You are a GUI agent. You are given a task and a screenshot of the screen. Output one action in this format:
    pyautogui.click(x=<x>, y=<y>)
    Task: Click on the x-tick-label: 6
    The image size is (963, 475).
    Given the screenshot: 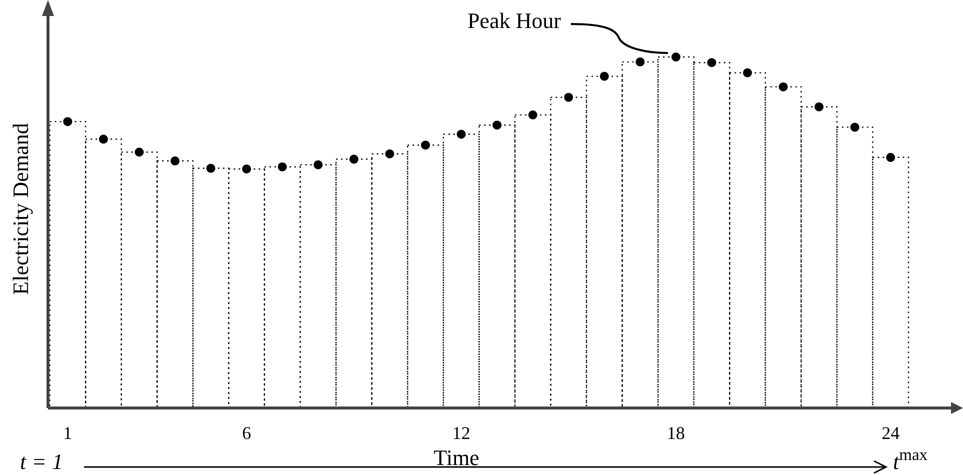 What is the action you would take?
    pyautogui.click(x=247, y=433)
    